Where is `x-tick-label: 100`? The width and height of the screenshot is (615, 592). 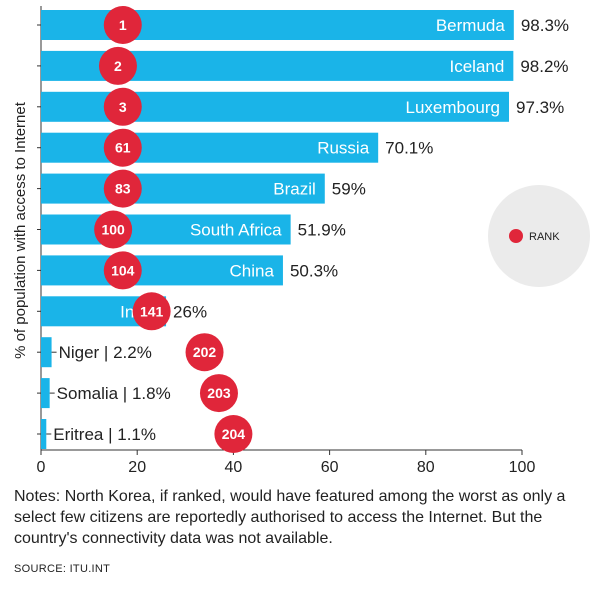
x-tick-label: 100 is located at coordinates (522, 467).